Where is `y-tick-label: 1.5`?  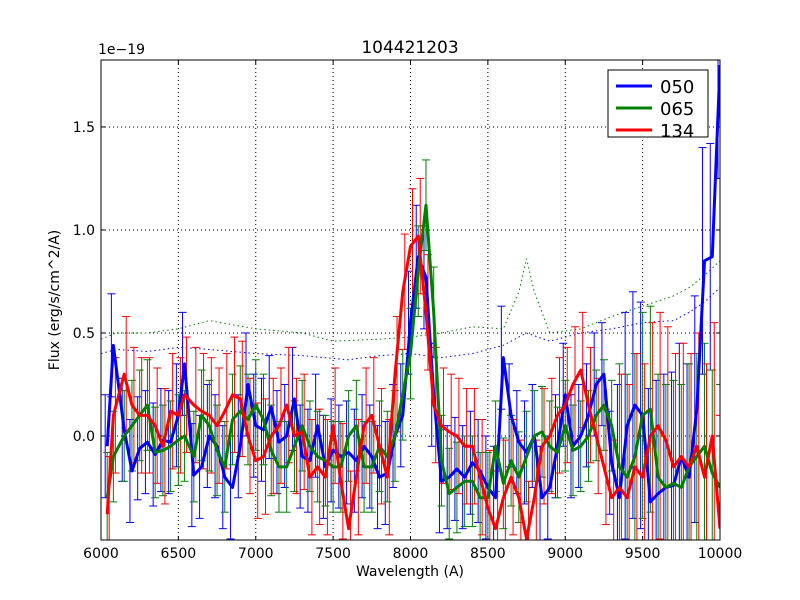
y-tick-label: 1.5 is located at coordinates (84, 128).